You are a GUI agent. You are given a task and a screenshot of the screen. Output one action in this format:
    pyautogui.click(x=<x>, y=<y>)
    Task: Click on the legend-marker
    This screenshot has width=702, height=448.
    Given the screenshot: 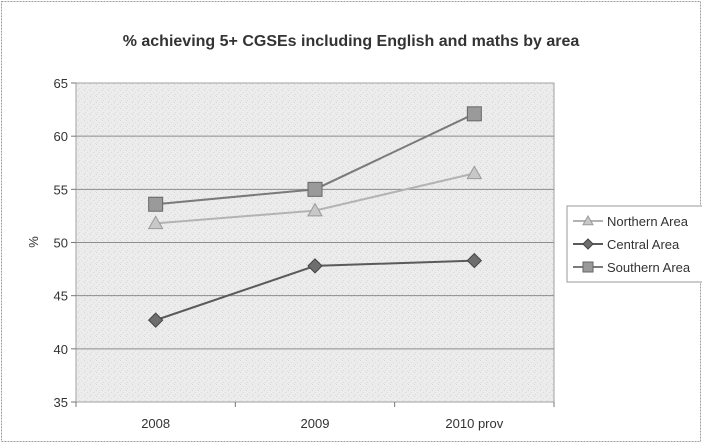 What is the action you would take?
    pyautogui.click(x=588, y=267)
    